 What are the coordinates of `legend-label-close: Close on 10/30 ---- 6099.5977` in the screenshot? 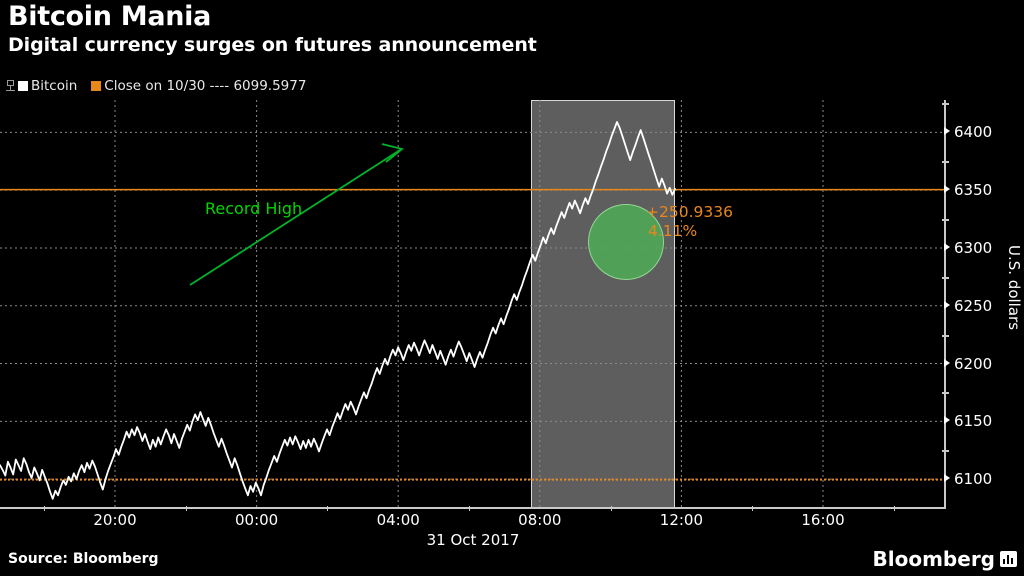 It's located at (205, 86).